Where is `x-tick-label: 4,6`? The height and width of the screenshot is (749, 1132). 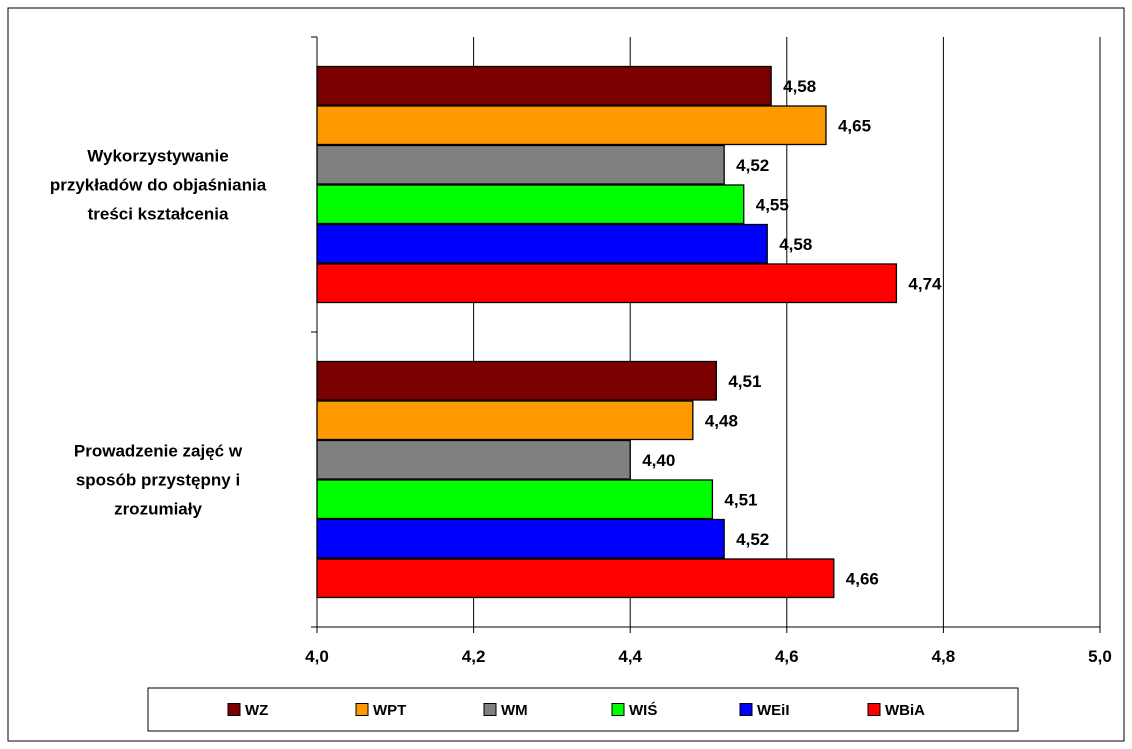
x-tick-label: 4,6 is located at coordinates (787, 656).